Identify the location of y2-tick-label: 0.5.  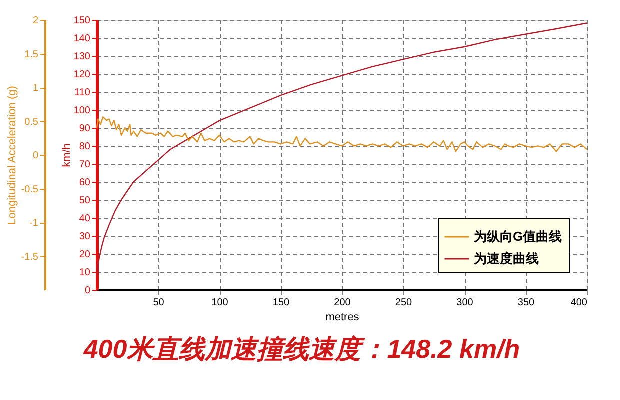
(31, 122).